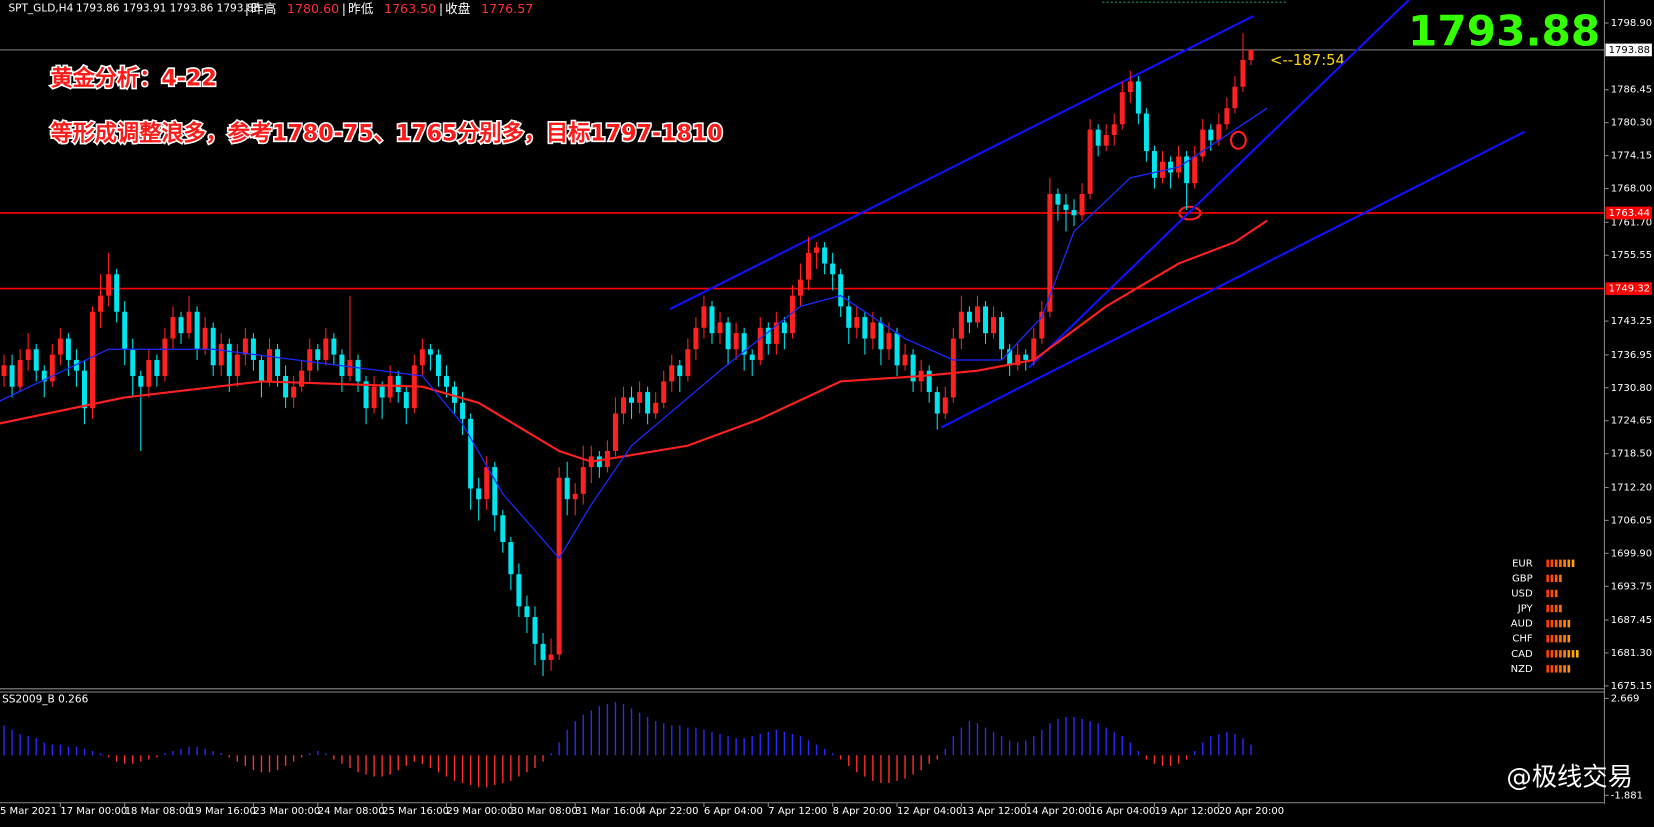 The height and width of the screenshot is (827, 1654). Describe the element at coordinates (1625, 698) in the screenshot. I see `indicator-tick-label: 2.669` at that location.